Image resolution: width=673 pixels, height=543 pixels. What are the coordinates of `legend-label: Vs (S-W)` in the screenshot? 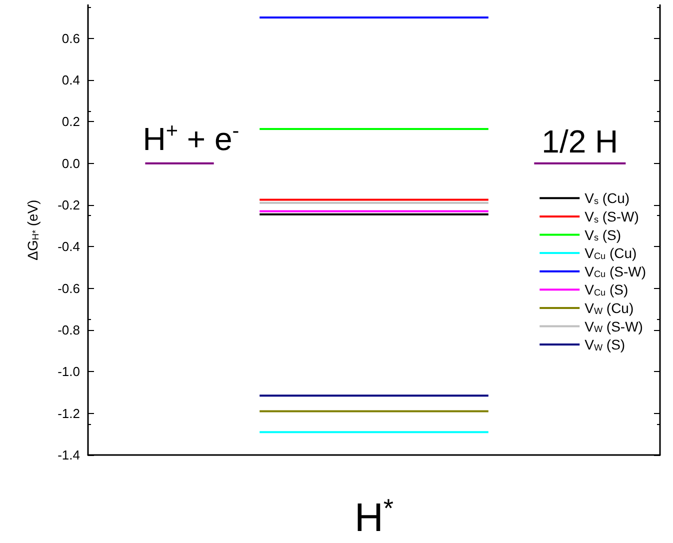 It's located at (611, 216).